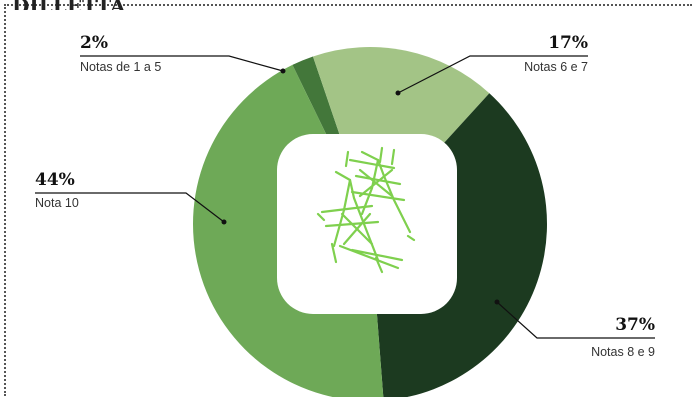  What do you see at coordinates (568, 43) in the screenshot?
I see `slice-percent-label: 17%` at bounding box center [568, 43].